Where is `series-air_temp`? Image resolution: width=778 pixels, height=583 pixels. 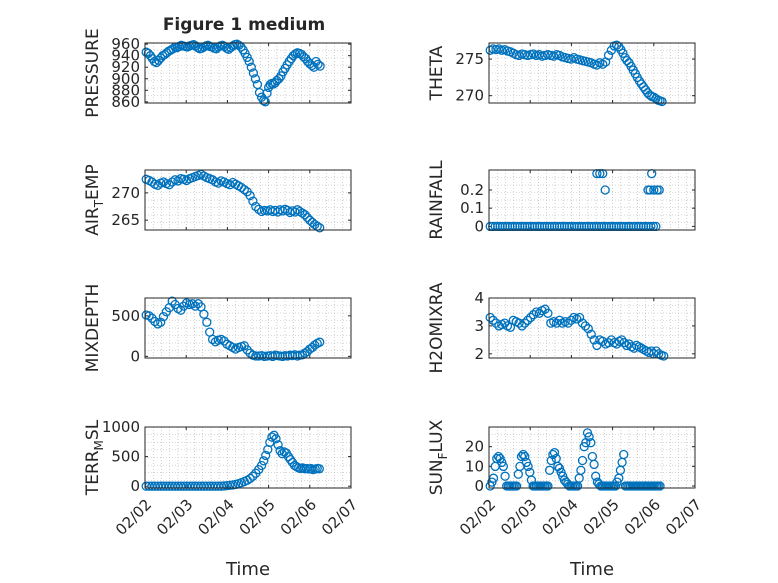
series-air_temp is located at coordinates (233, 201).